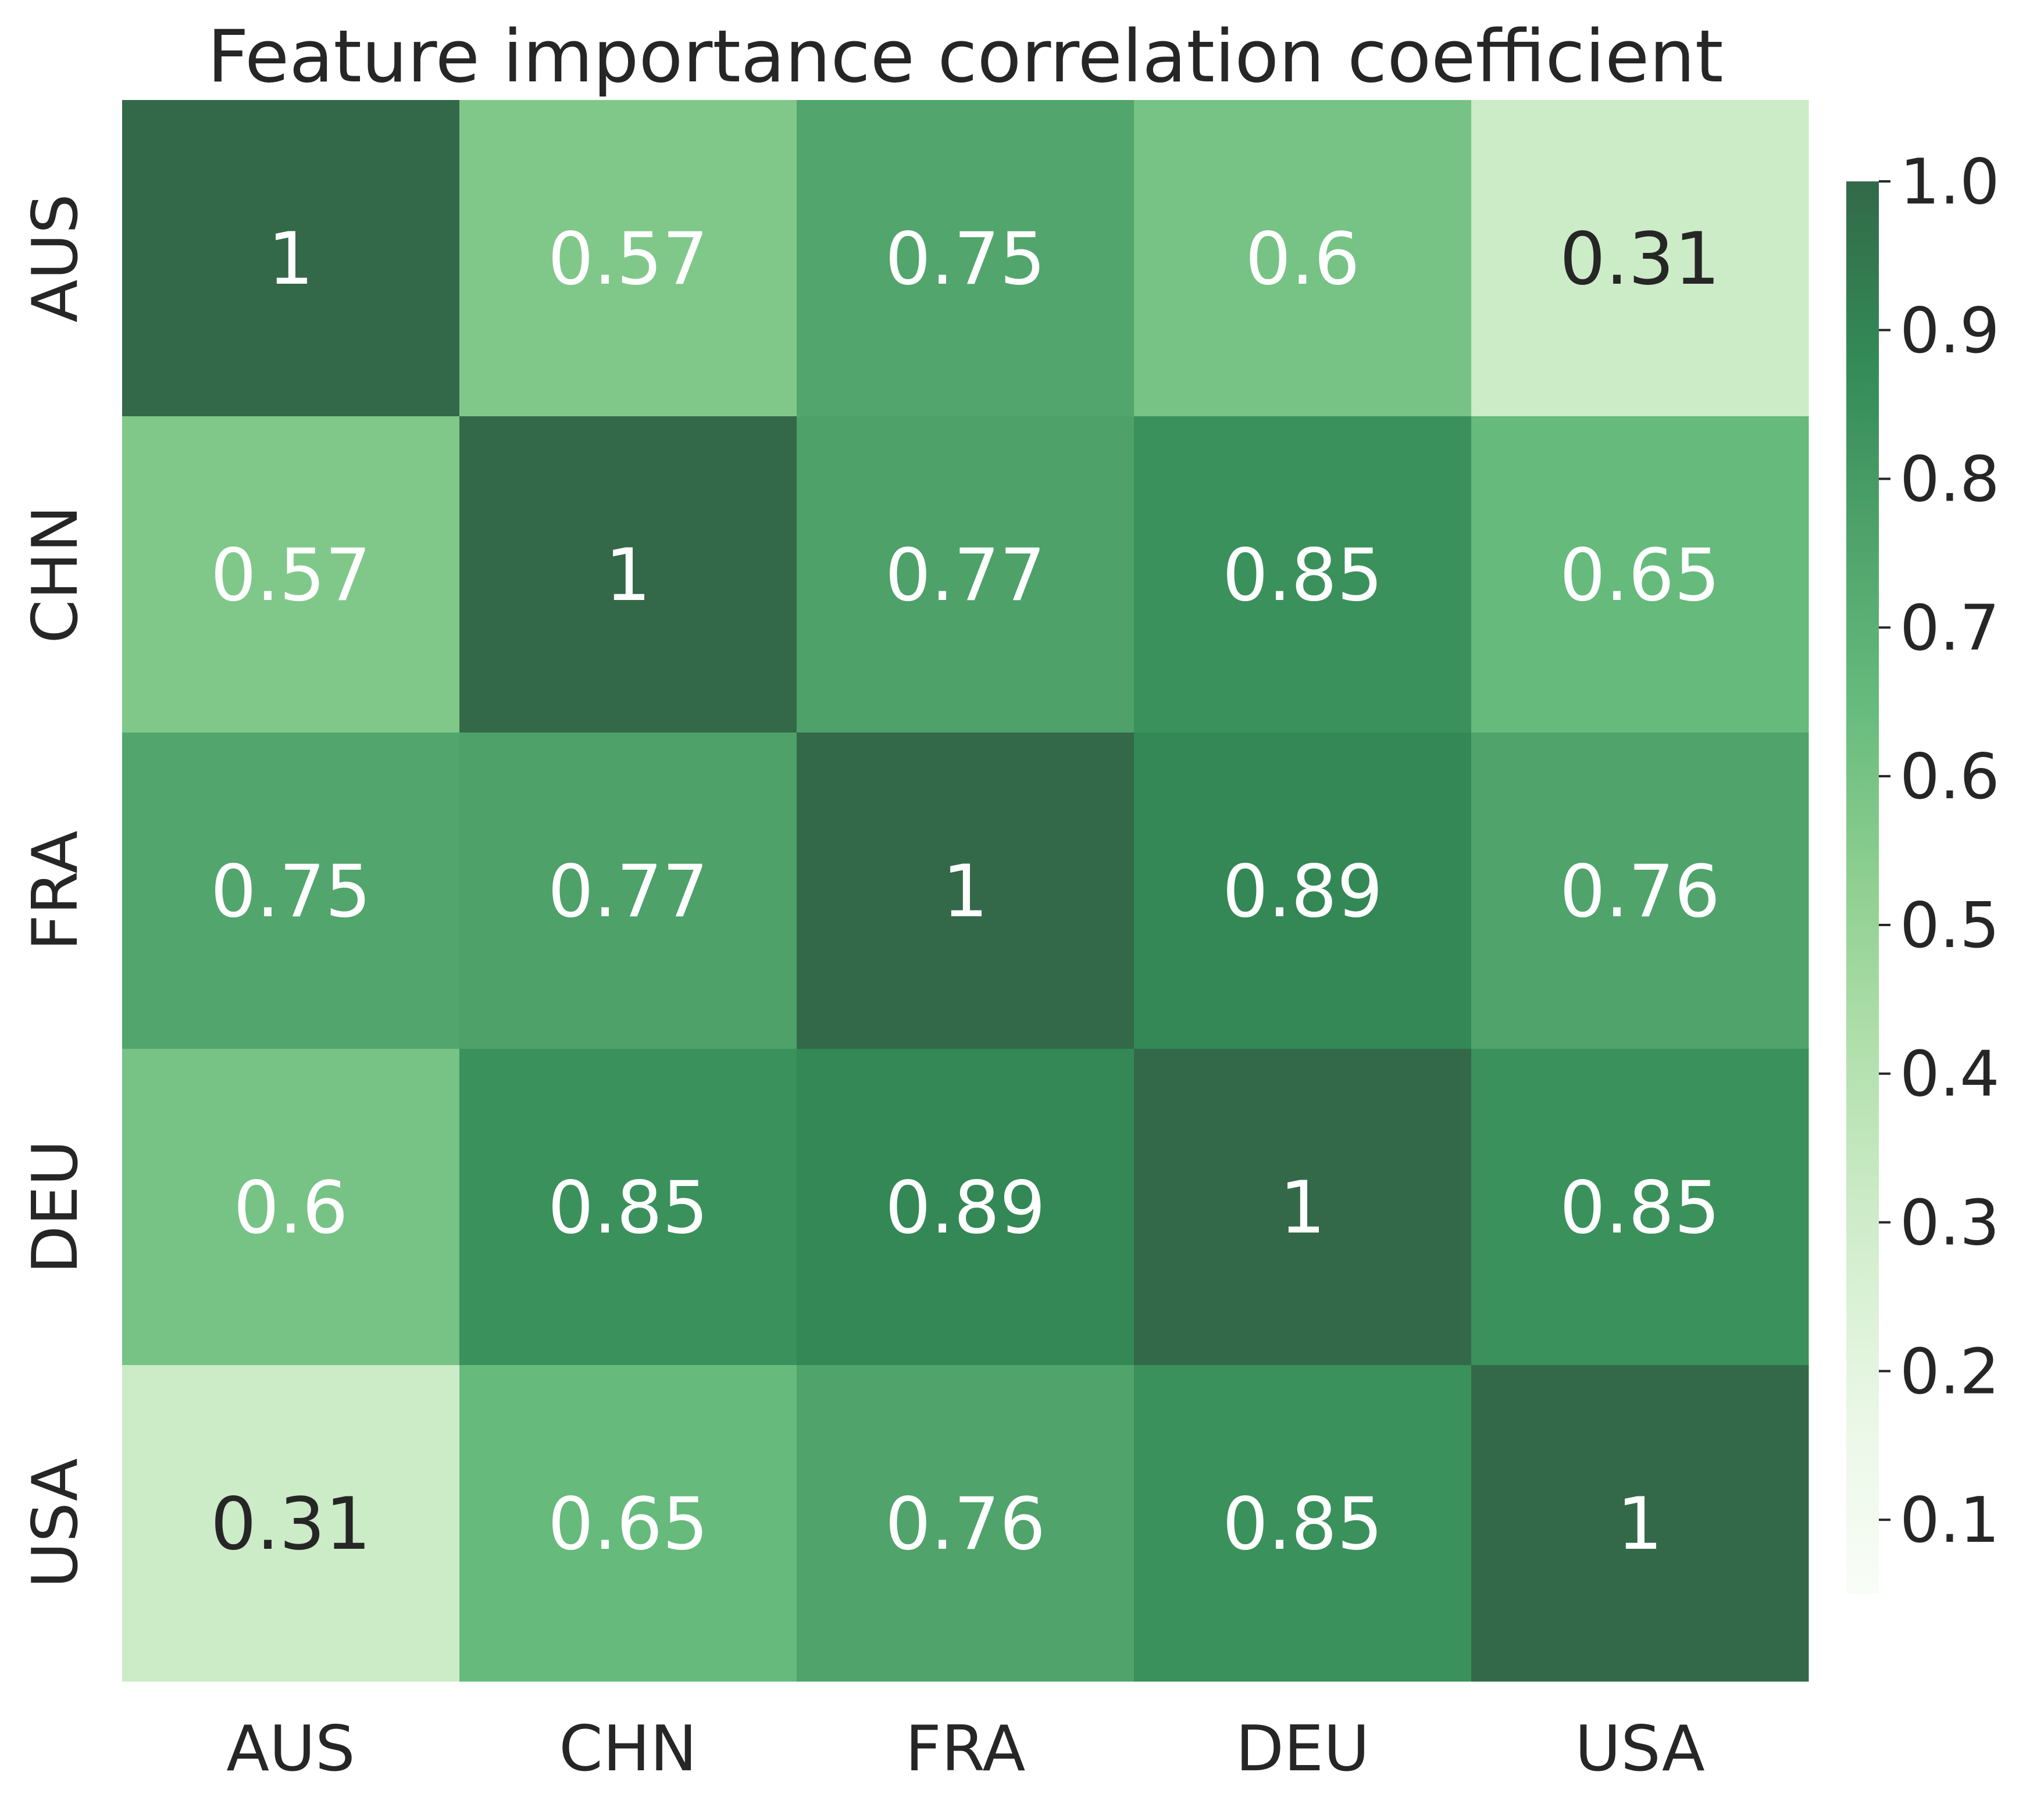 This screenshot has width=2044, height=1804. Describe the element at coordinates (1640, 1749) in the screenshot. I see `x-tick-label: USA` at that location.